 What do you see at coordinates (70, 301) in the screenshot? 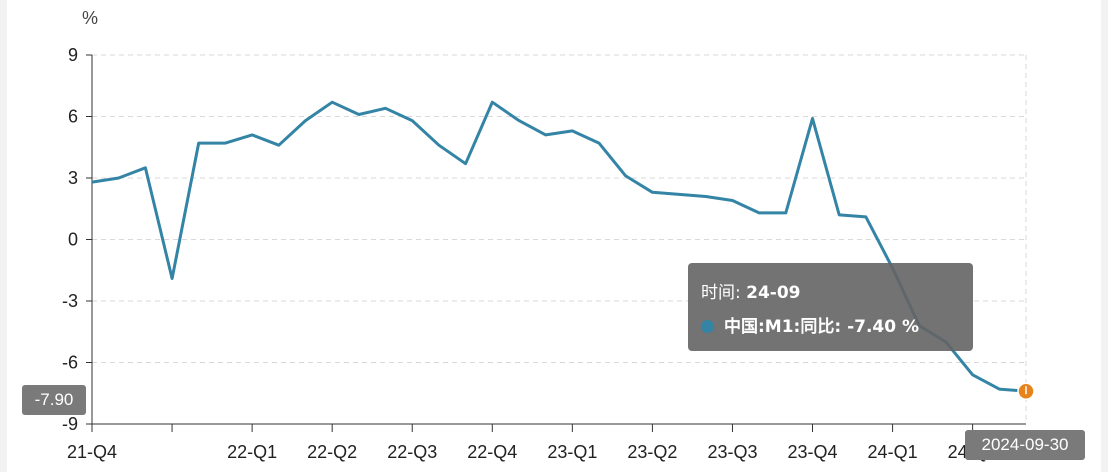
I see `y-tick-label: -3` at bounding box center [70, 301].